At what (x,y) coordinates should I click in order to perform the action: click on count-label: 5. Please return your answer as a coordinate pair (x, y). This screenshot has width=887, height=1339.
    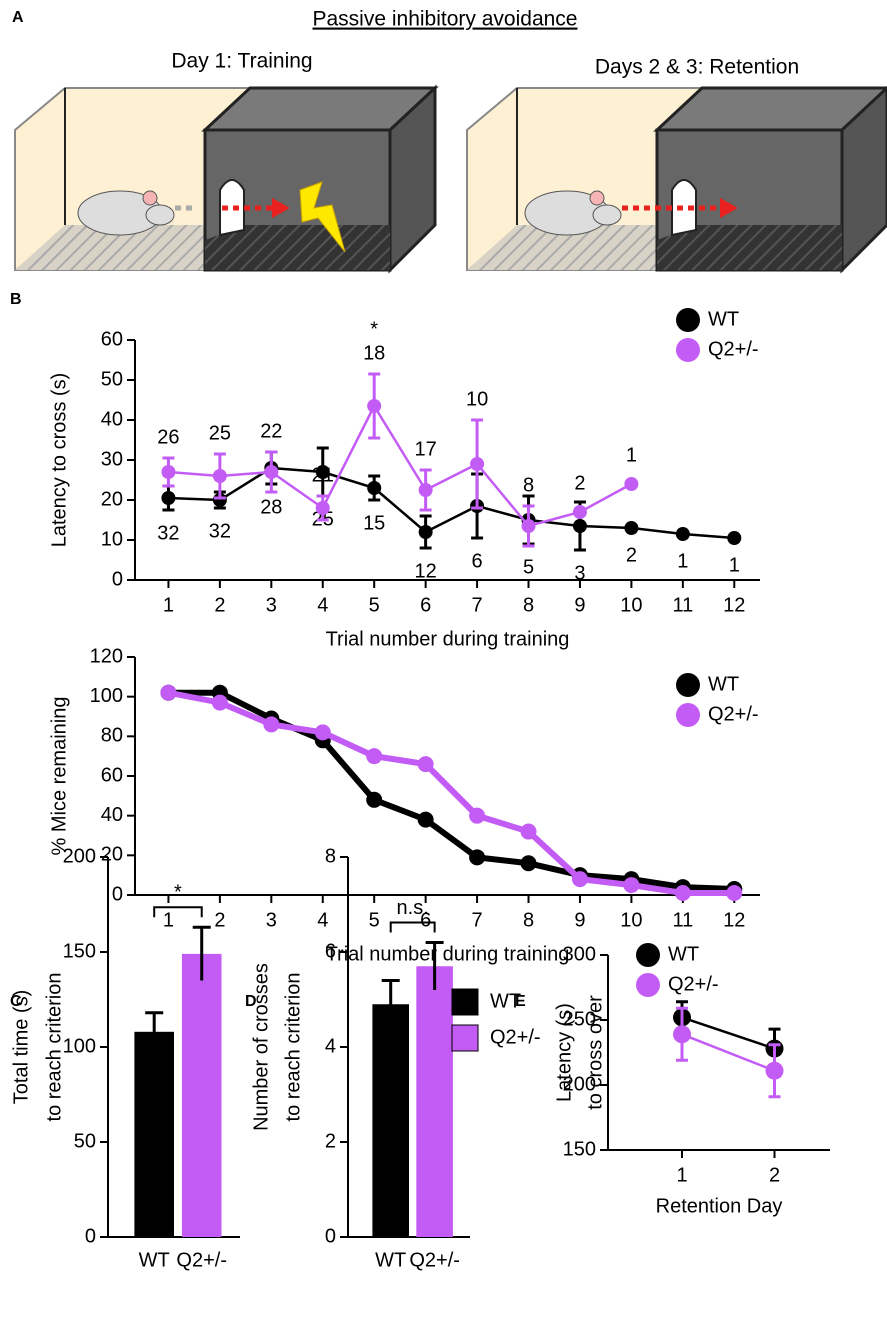
    Looking at the image, I should click on (528, 567).